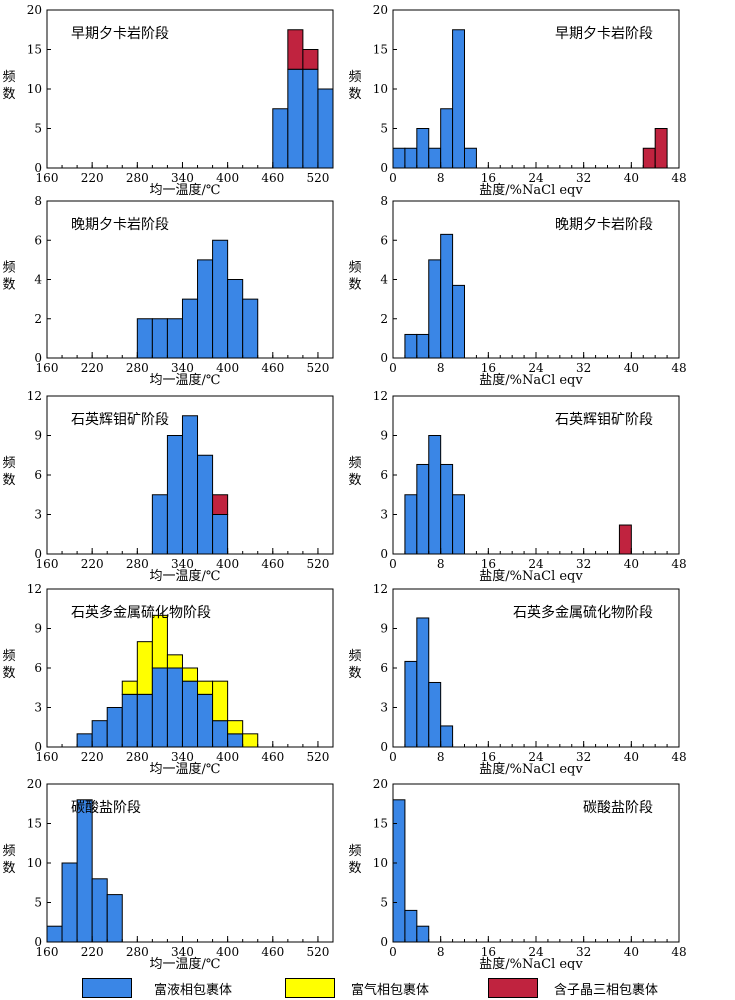 Image resolution: width=735 pixels, height=1000 pixels. I want to click on stage-title: 晚期夕卡岩阶段, so click(120, 225).